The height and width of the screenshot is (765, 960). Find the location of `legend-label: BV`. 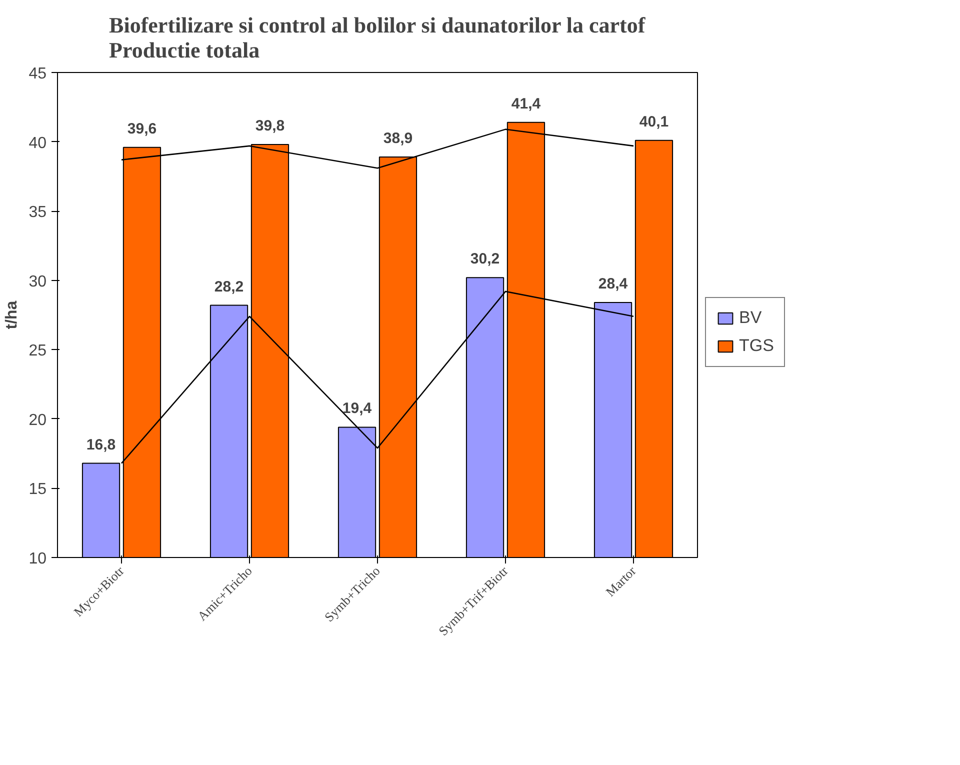

legend-label: BV is located at coordinates (750, 318).